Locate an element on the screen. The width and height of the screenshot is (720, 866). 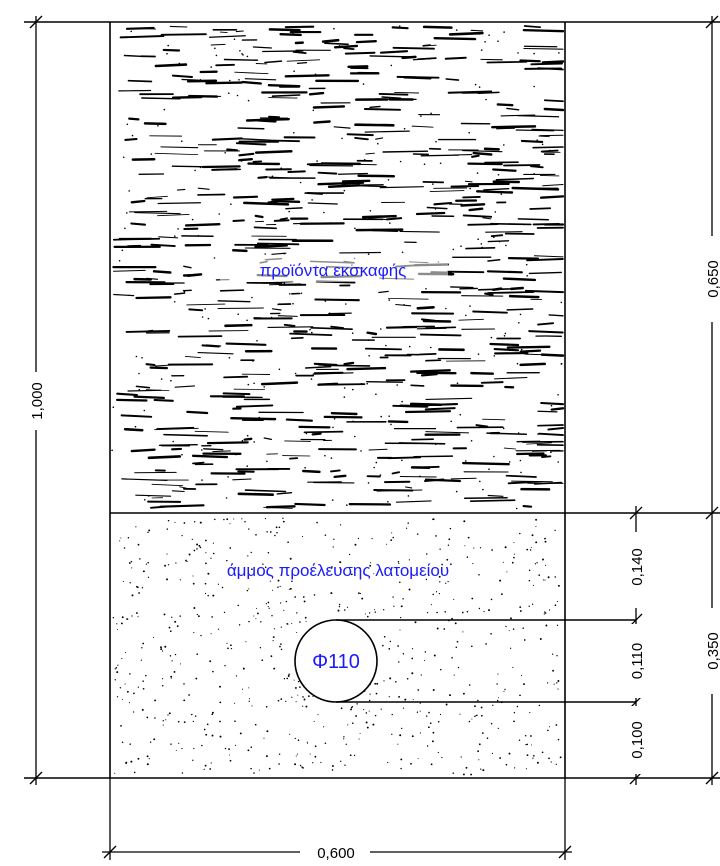
dimension-sand-above-pipe-label: 0,140 is located at coordinates (637, 567).